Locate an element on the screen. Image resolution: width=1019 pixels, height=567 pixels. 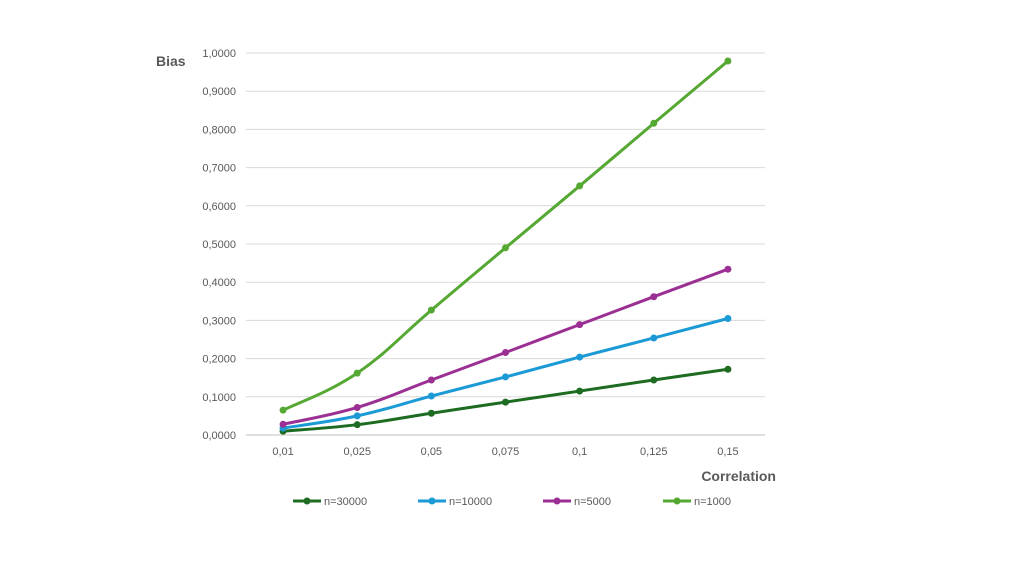
legend-item: n=1000 is located at coordinates (697, 502).